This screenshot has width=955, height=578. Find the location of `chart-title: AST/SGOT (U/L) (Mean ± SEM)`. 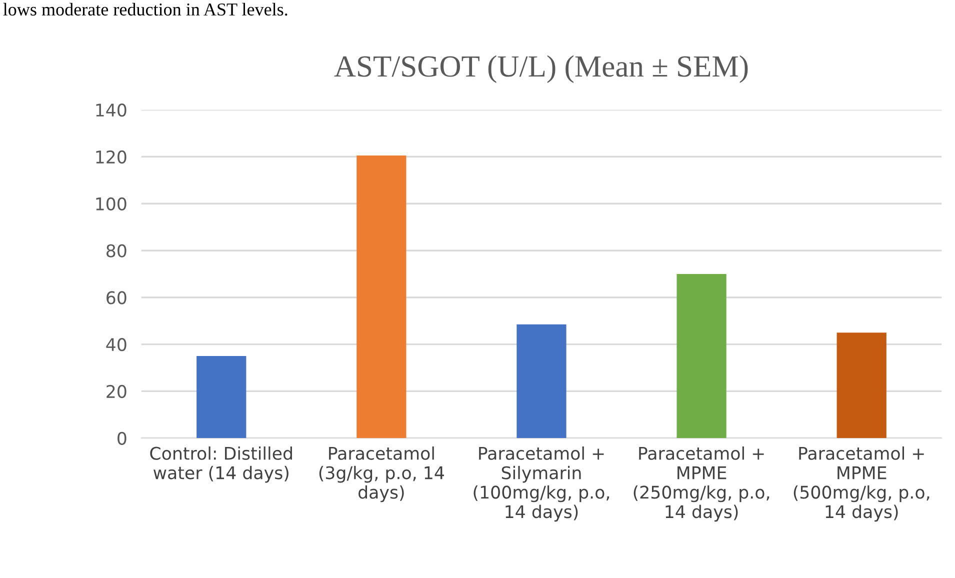

chart-title: AST/SGOT (U/L) (Mean ± SEM) is located at coordinates (541, 69).